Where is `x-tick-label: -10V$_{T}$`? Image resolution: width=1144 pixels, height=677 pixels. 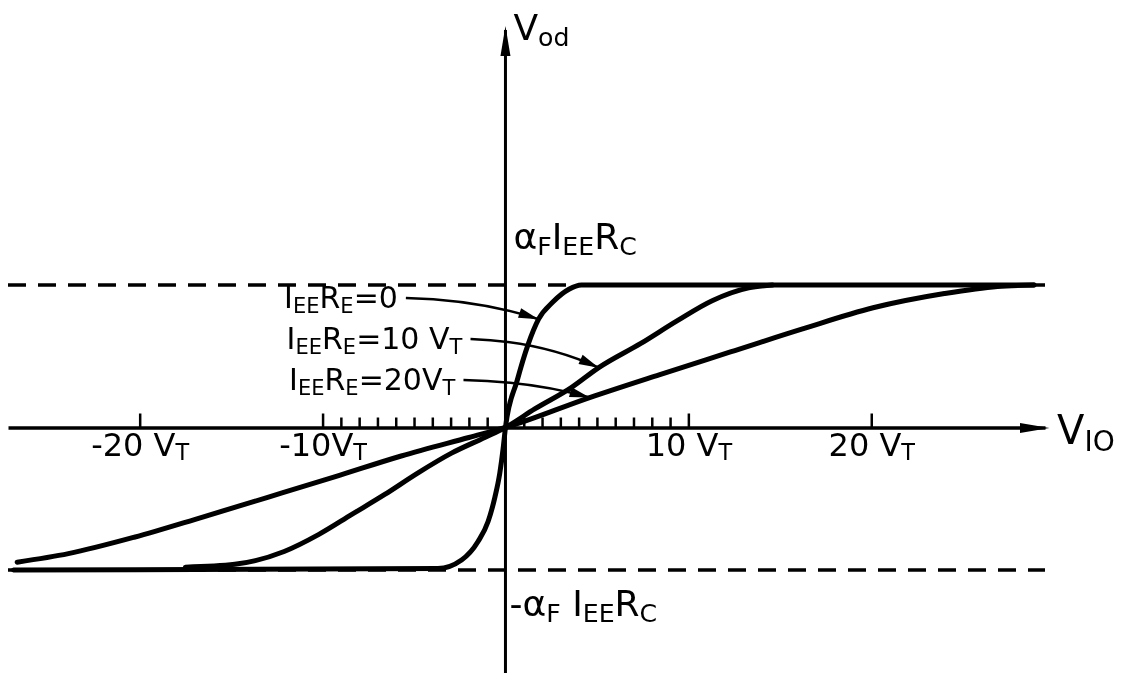 x-tick-label: -10V$_{T}$ is located at coordinates (323, 446).